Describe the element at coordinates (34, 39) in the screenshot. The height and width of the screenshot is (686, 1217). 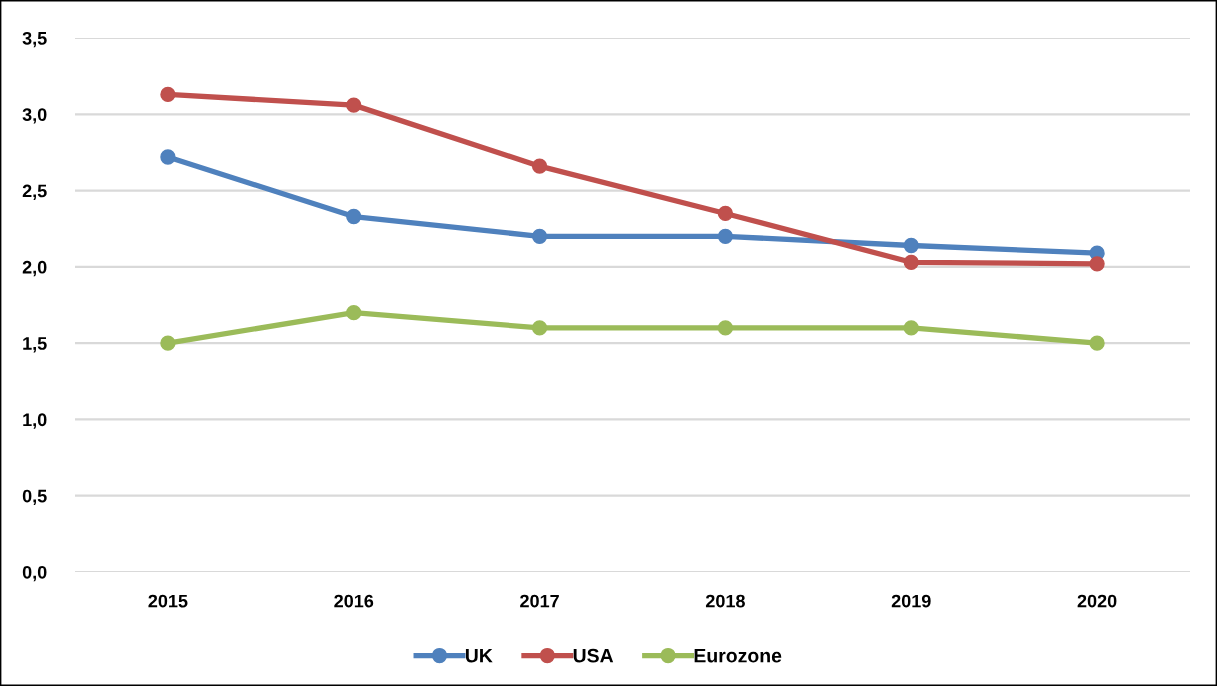
I see `y-tick-label: 3,5` at that location.